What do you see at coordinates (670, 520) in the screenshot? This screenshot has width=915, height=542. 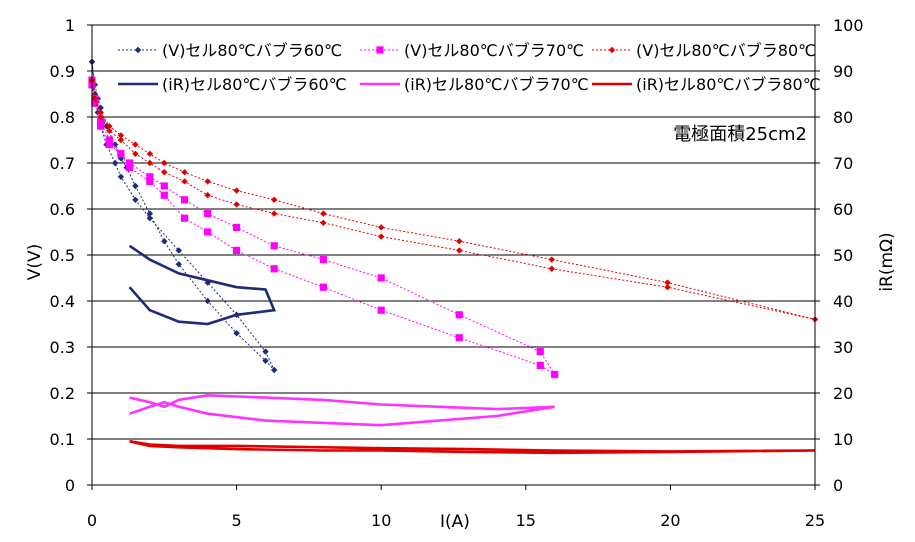 I see `x-tick-label: 20` at bounding box center [670, 520].